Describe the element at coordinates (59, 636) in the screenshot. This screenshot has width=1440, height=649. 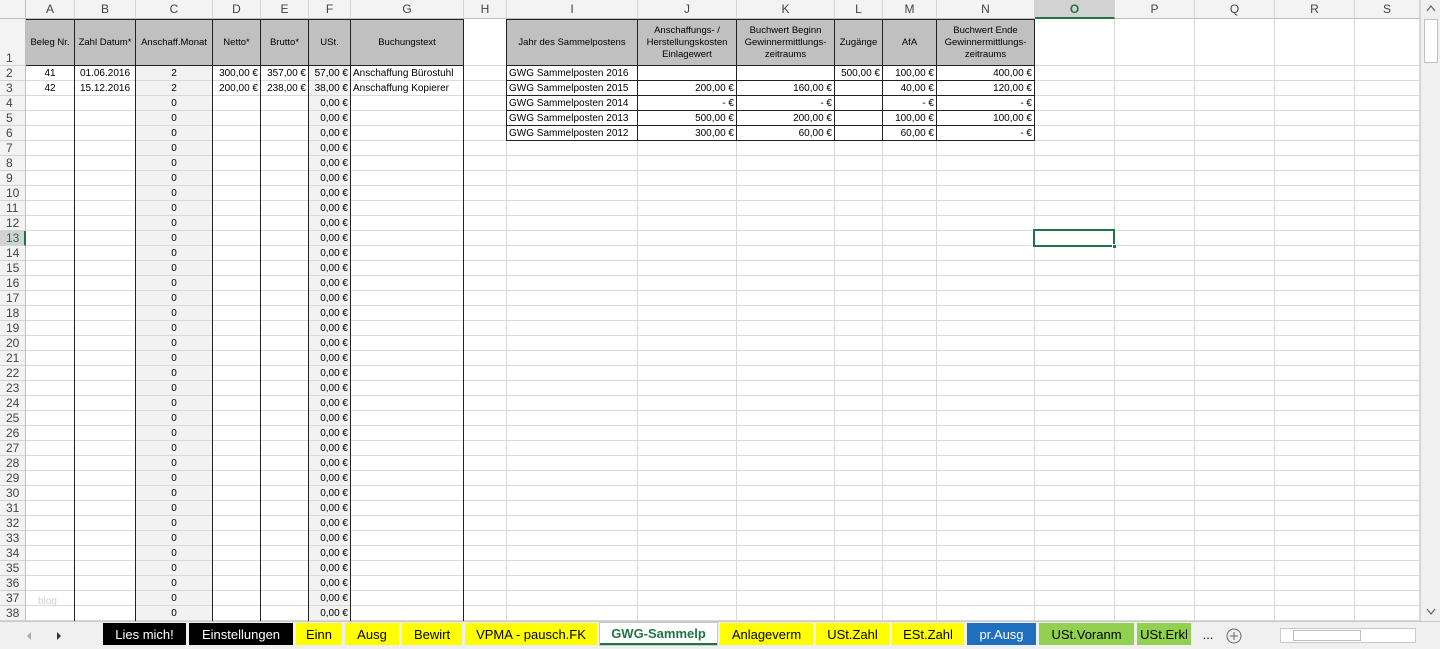
I see `tab-next-arrow` at that location.